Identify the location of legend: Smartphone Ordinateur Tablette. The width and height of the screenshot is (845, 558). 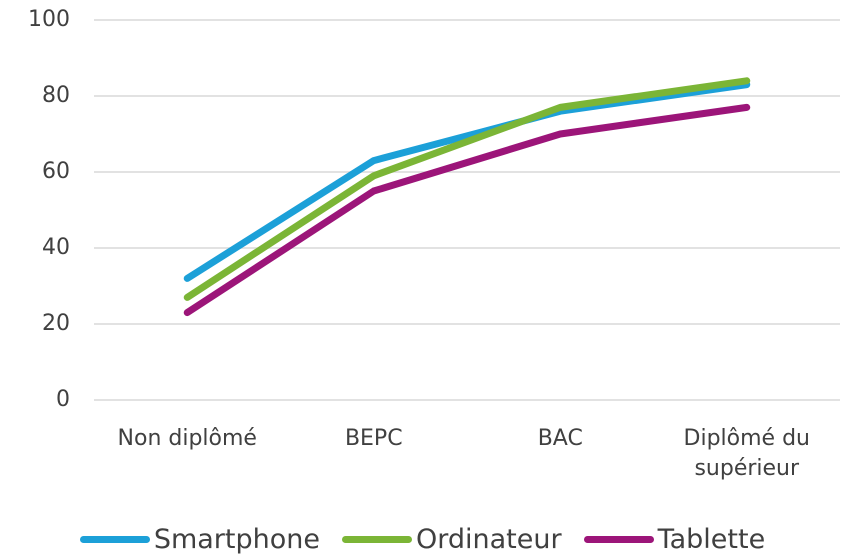
(422, 539).